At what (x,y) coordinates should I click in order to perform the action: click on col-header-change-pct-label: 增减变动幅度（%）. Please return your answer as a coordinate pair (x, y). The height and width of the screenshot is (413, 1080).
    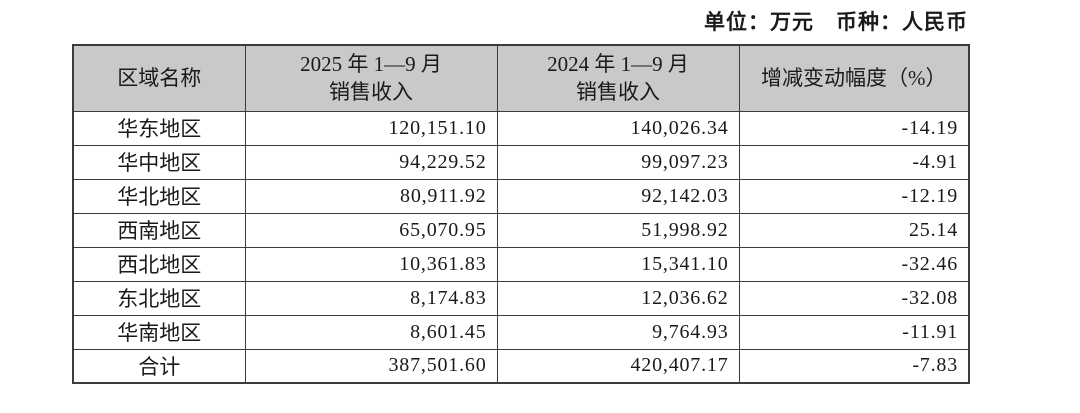
    Looking at the image, I should click on (854, 78).